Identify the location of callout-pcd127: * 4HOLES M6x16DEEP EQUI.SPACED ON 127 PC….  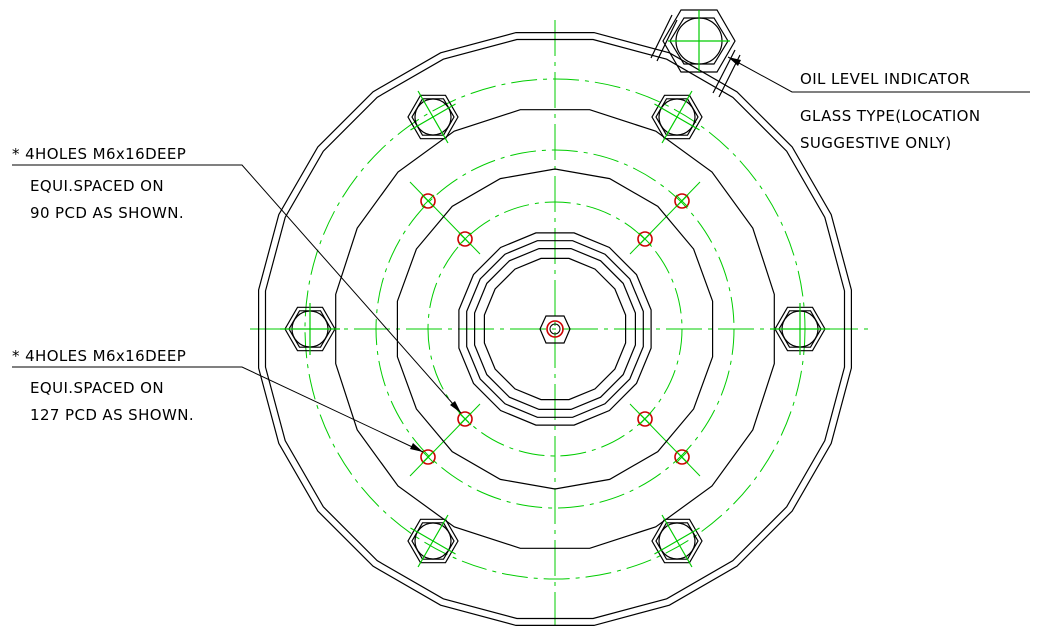
(103, 385).